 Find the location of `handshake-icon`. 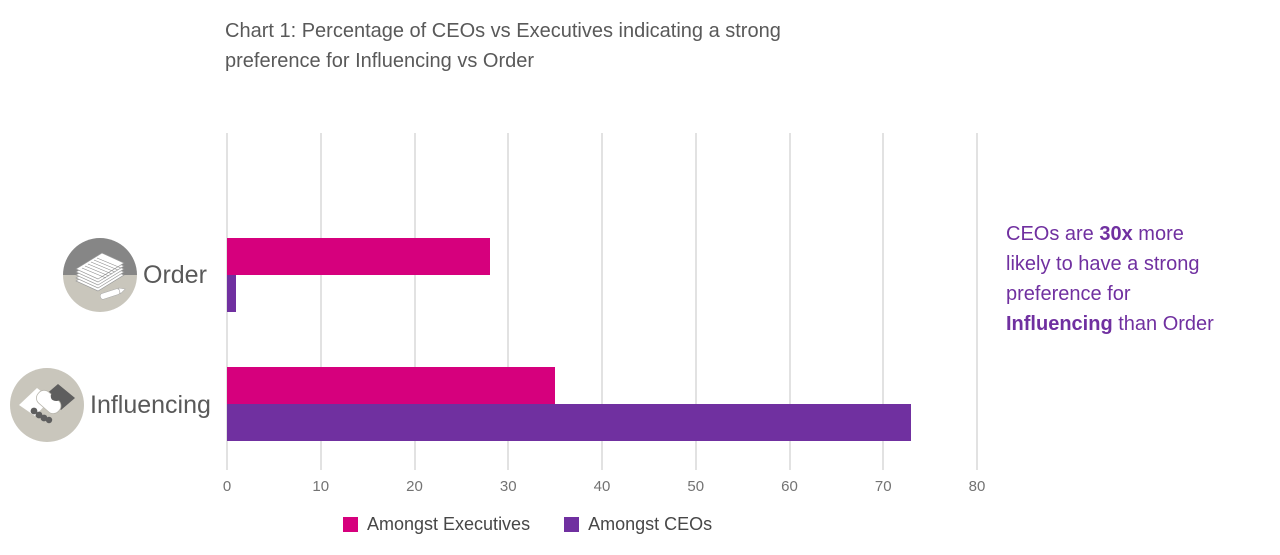

handshake-icon is located at coordinates (47, 405).